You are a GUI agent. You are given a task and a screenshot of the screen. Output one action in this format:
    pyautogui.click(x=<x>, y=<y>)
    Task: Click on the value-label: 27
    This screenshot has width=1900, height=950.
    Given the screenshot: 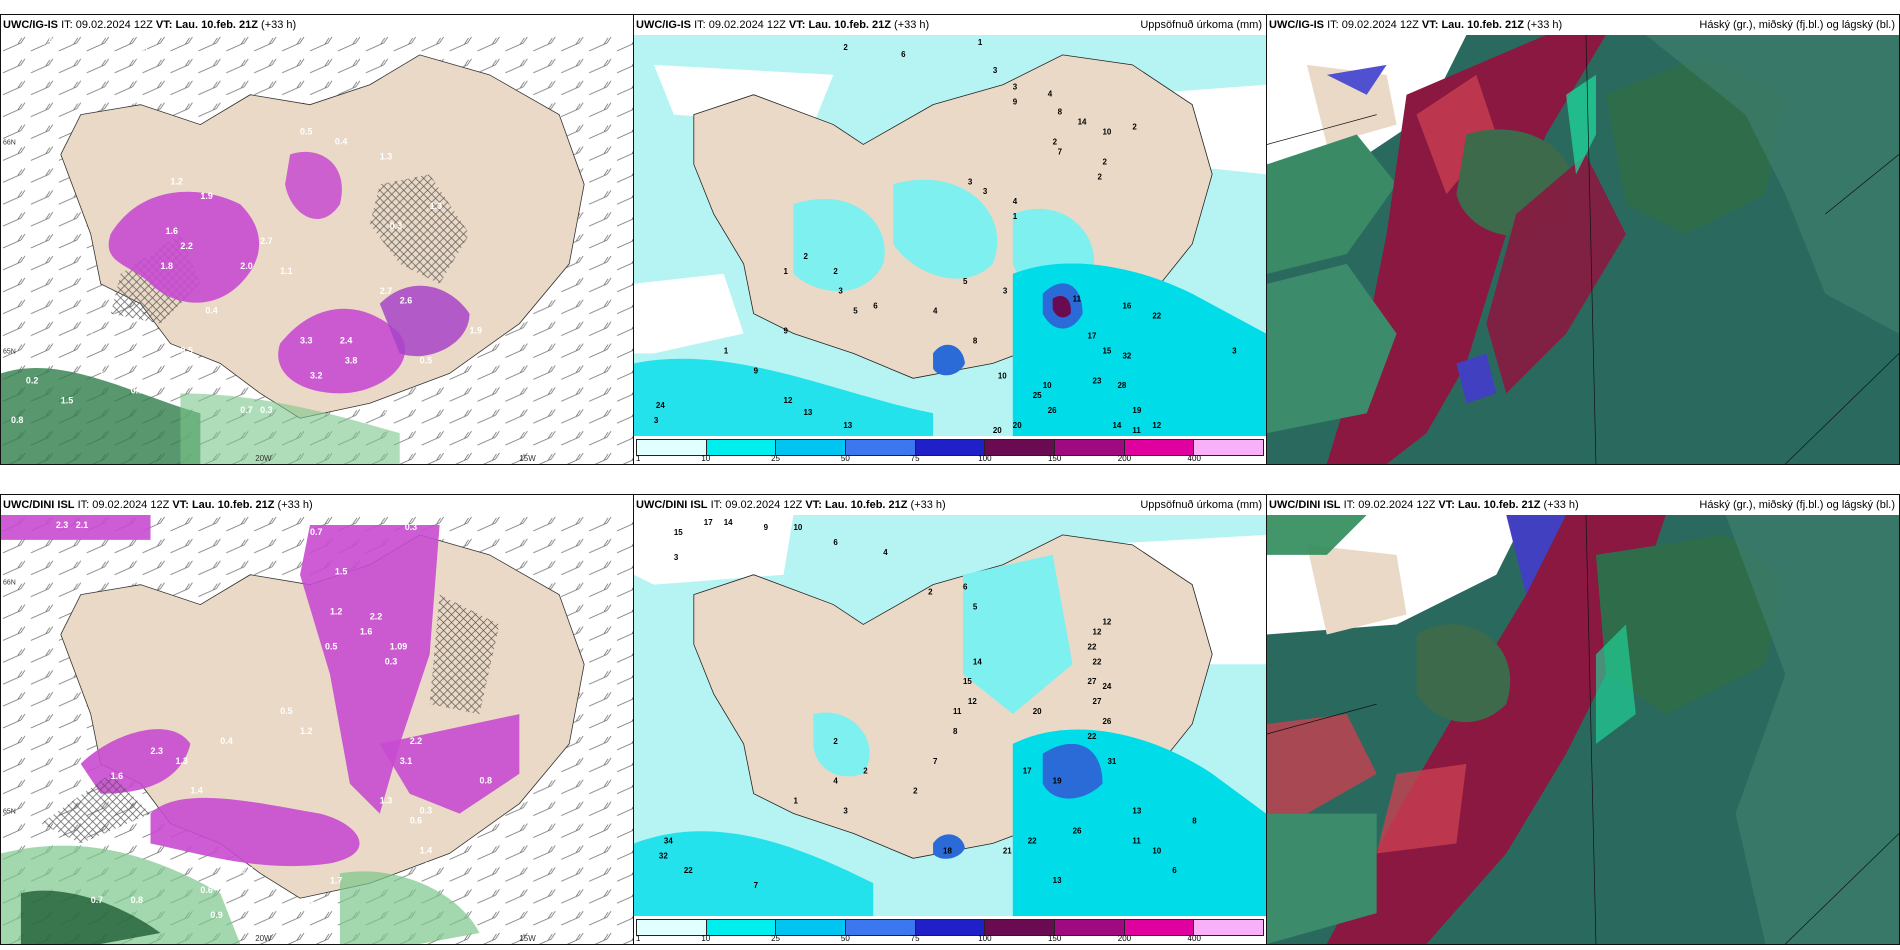 What is the action you would take?
    pyautogui.click(x=1092, y=681)
    